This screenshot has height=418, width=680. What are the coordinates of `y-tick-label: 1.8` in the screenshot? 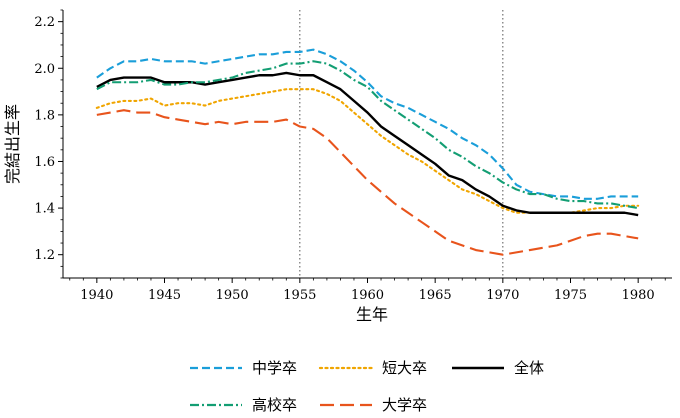 It's located at (44, 115).